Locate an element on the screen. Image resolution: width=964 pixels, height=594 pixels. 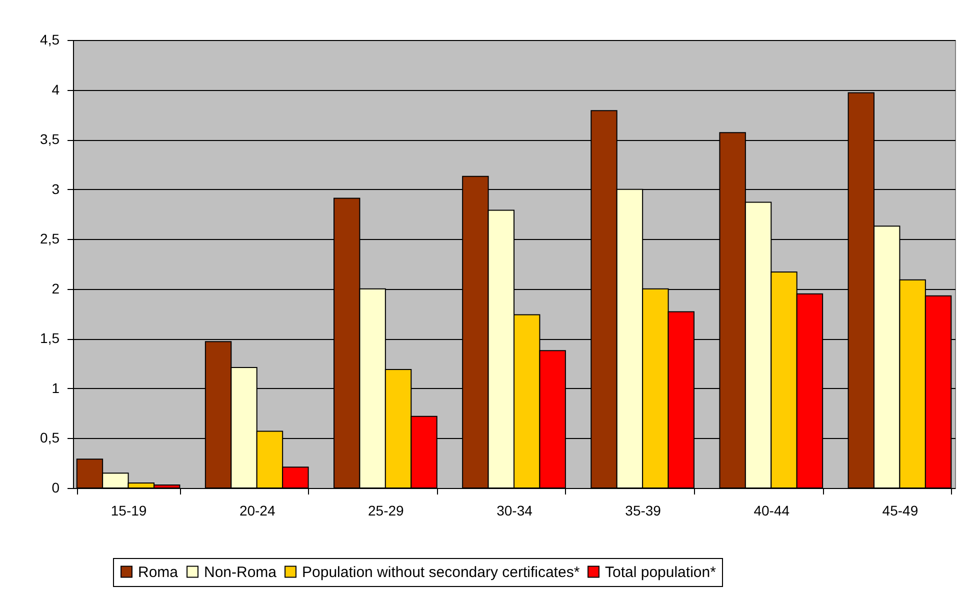
legend-label: Roma is located at coordinates (158, 572).